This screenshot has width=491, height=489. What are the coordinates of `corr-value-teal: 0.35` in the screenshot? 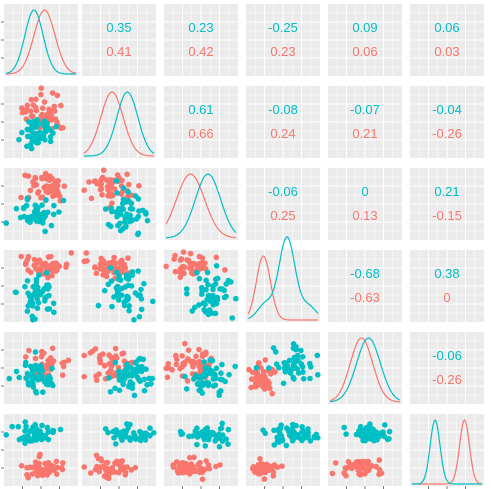 It's located at (118, 27).